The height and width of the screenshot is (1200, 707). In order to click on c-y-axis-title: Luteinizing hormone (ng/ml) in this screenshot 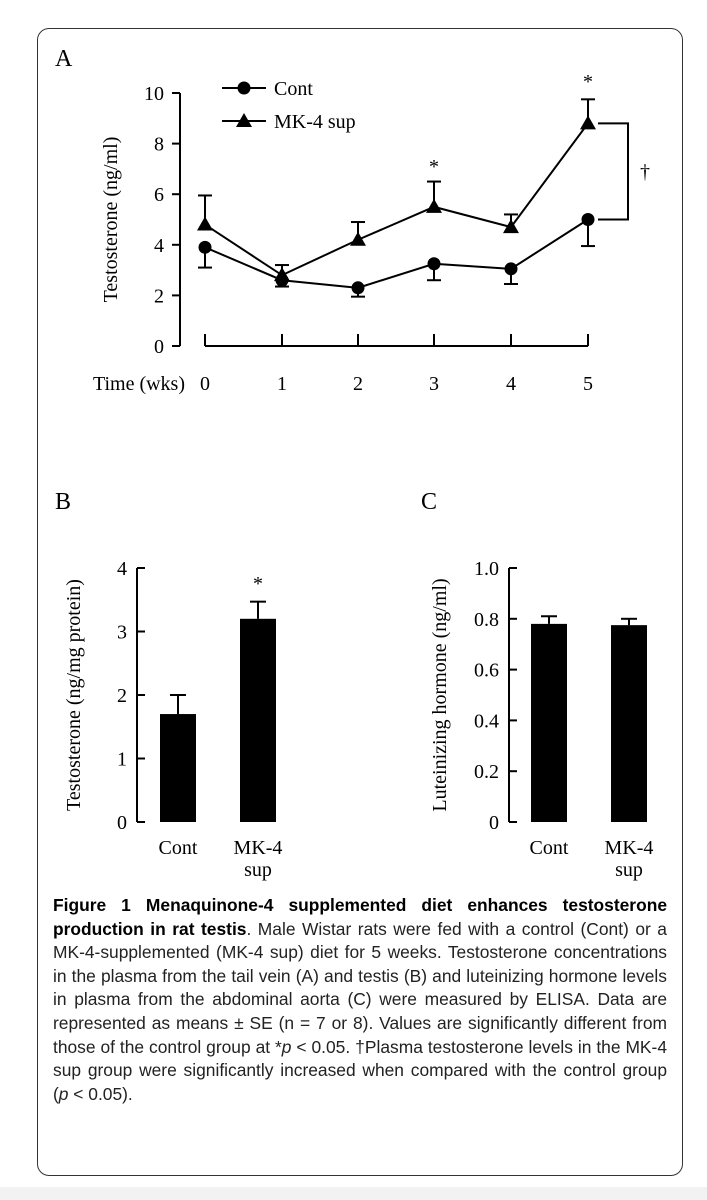, I will do `click(440, 694)`.